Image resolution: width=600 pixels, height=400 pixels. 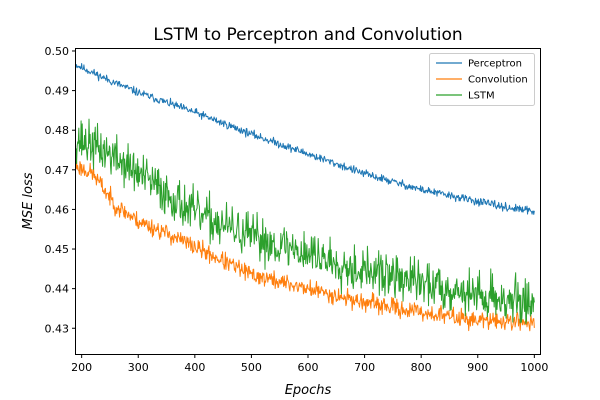 I want to click on x-tick-label: 200, so click(x=81, y=367).